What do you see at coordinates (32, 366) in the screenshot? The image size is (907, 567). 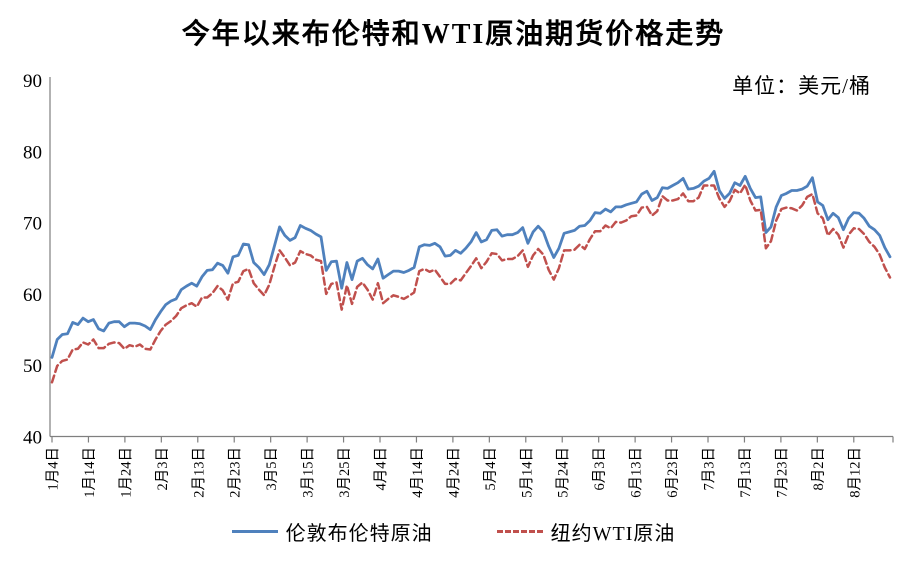 I see `y-axis-tick-label: 50` at bounding box center [32, 366].